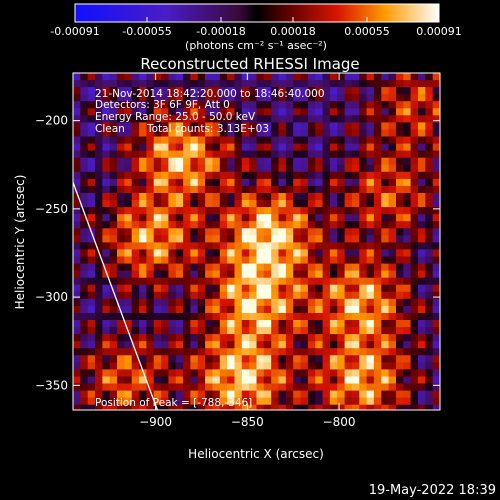 Image resolution: width=500 pixels, height=500 pixels. What do you see at coordinates (175, 117) in the screenshot?
I see `annotation-energy-range: Energy Range: 25.0 - 50.0 keV` at bounding box center [175, 117].